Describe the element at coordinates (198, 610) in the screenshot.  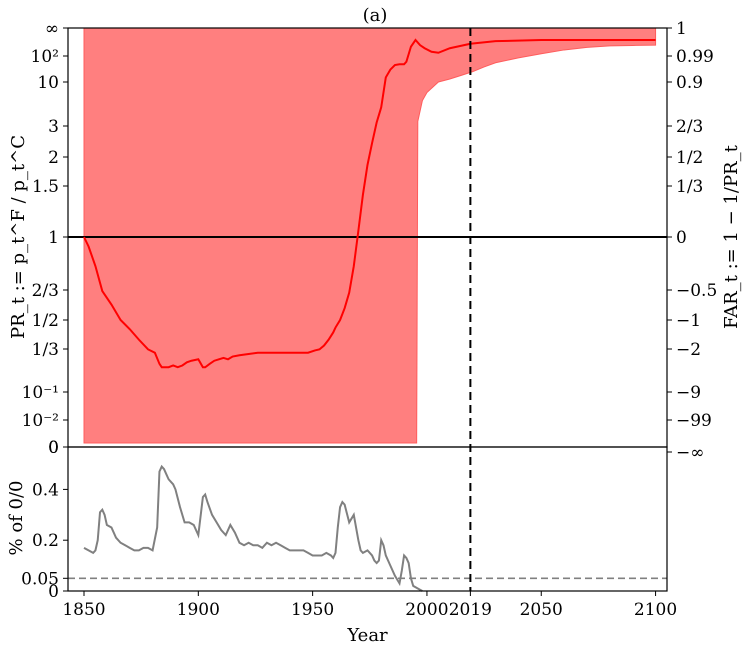
I see `x-tick-label: 1900` at that location.